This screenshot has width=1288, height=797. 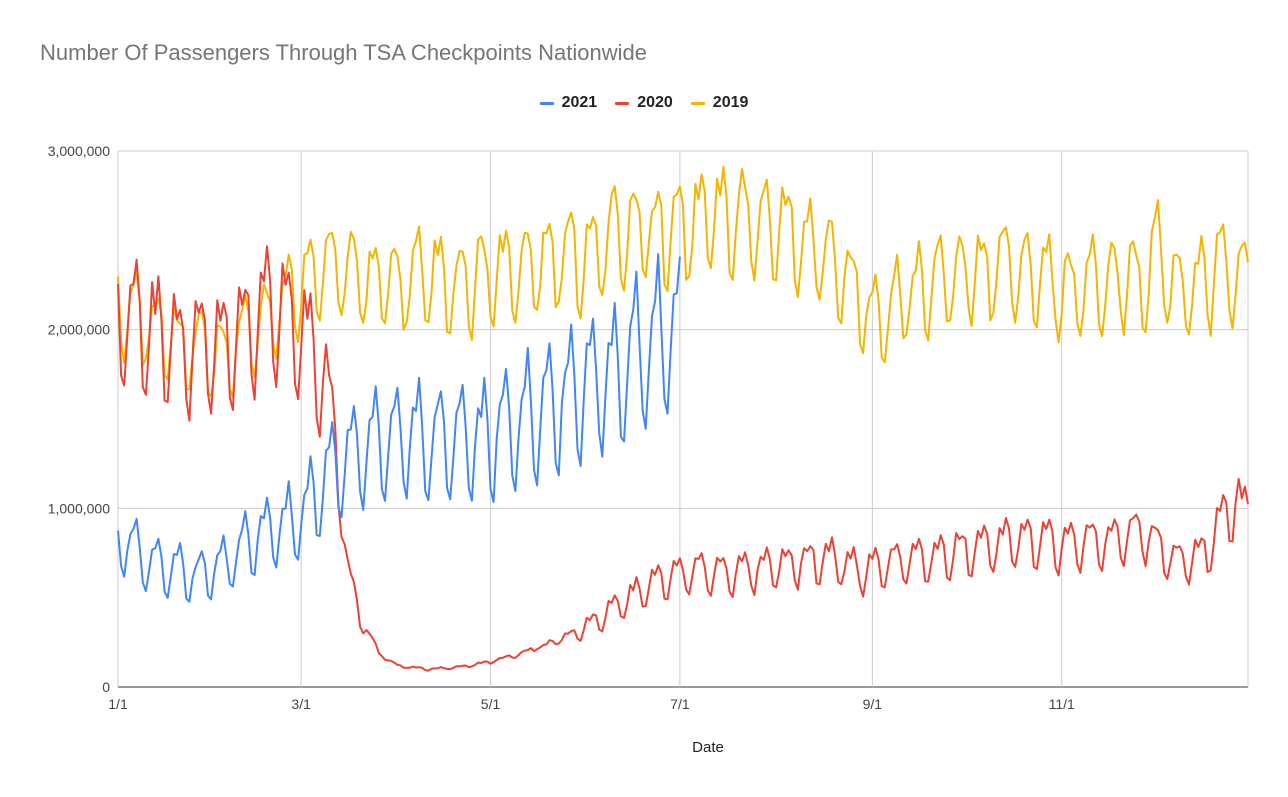 What do you see at coordinates (106, 687) in the screenshot?
I see `y-tick-label: 0` at bounding box center [106, 687].